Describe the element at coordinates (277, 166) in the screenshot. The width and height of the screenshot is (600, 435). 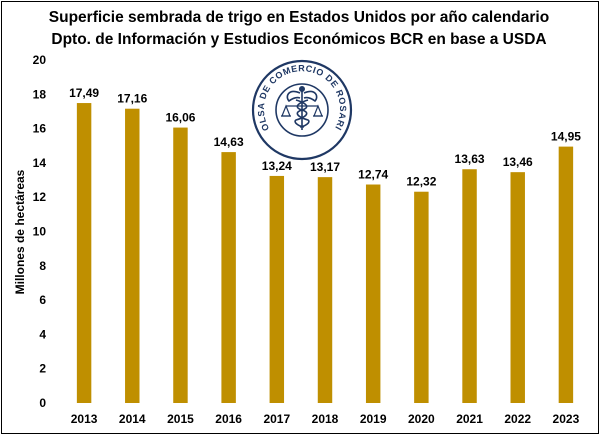
I see `data-label-2017: 13,24` at that location.